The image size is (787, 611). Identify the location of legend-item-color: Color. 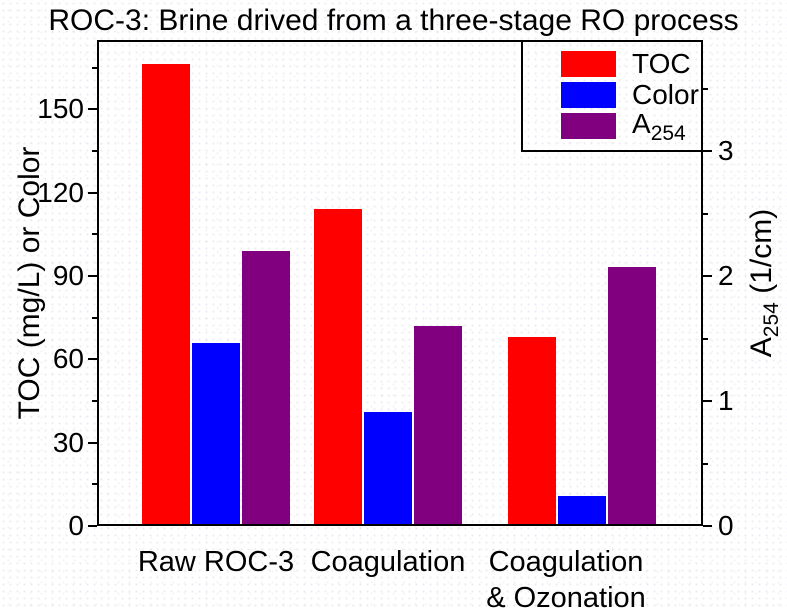
(612, 94).